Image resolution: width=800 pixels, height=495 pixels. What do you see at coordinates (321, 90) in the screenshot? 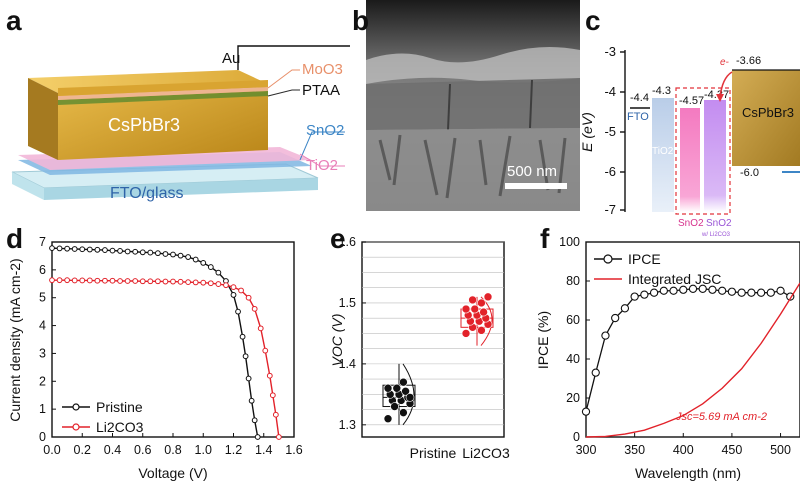
I see `label-ptaa: PTAA` at bounding box center [321, 90].